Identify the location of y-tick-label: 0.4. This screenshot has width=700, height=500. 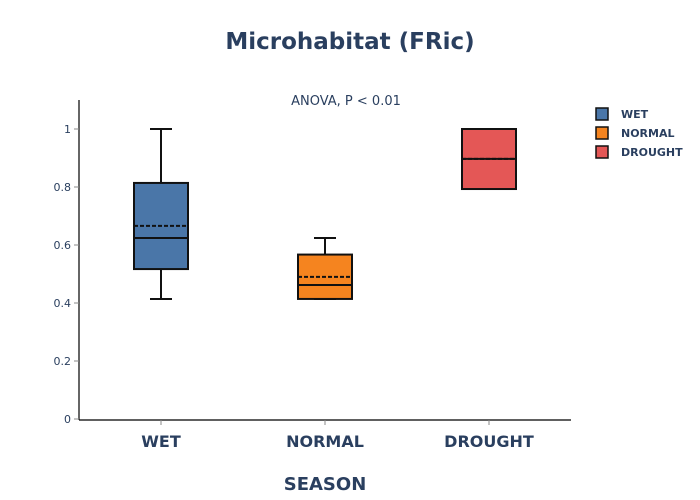
(63, 303).